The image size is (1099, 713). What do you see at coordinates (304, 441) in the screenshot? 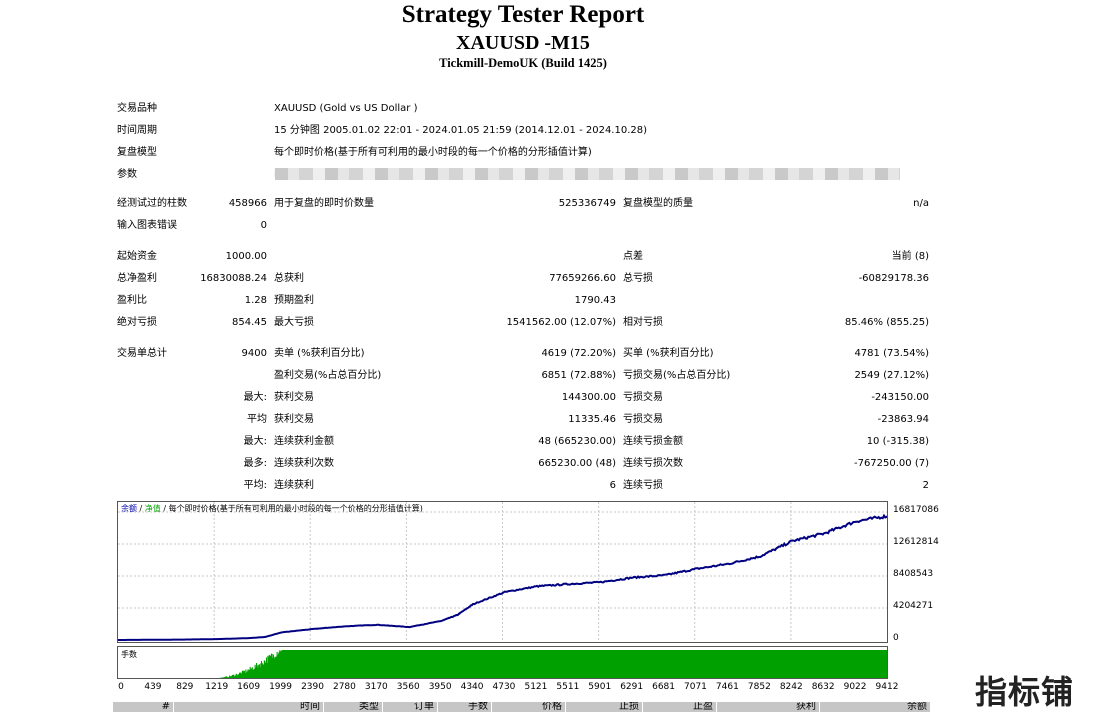
I see `max-cons-wins-label: 连续获利金额` at bounding box center [304, 441].